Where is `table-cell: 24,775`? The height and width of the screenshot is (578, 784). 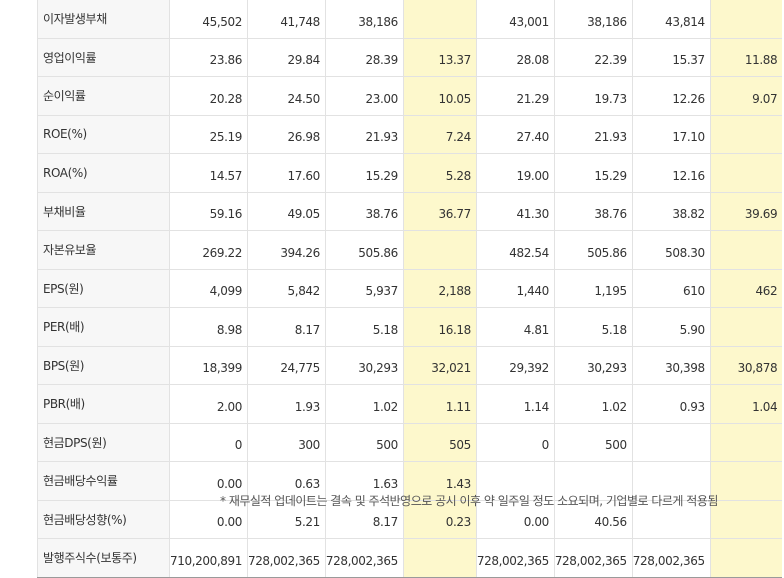 table-cell: 24,775 is located at coordinates (286, 365).